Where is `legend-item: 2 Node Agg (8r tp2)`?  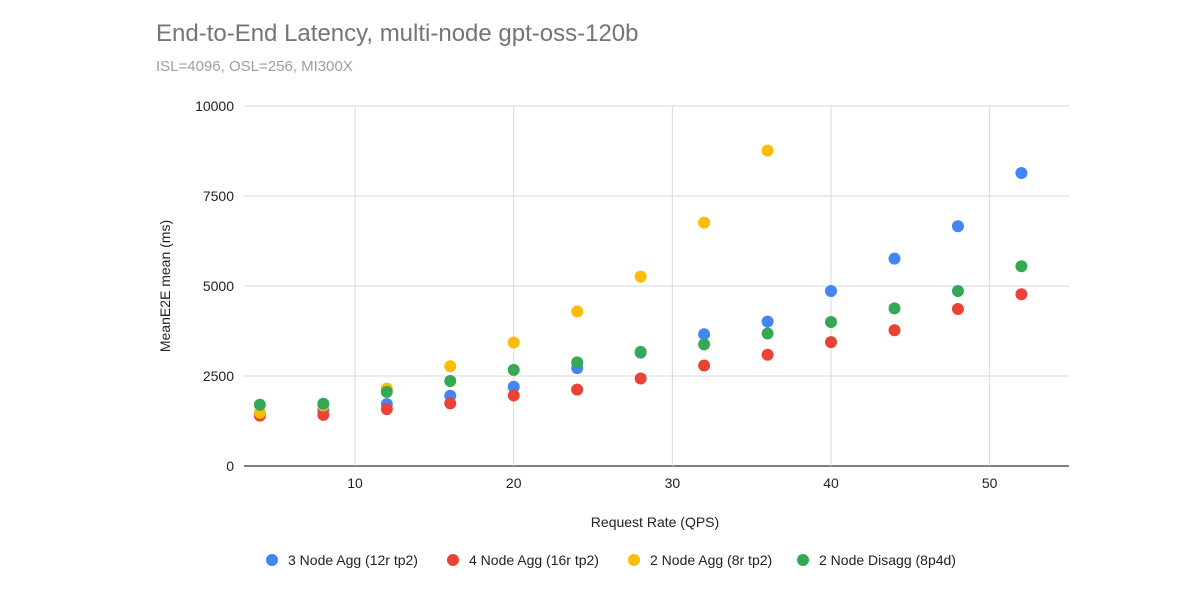 legend-item: 2 Node Agg (8r tp2) is located at coordinates (700, 560).